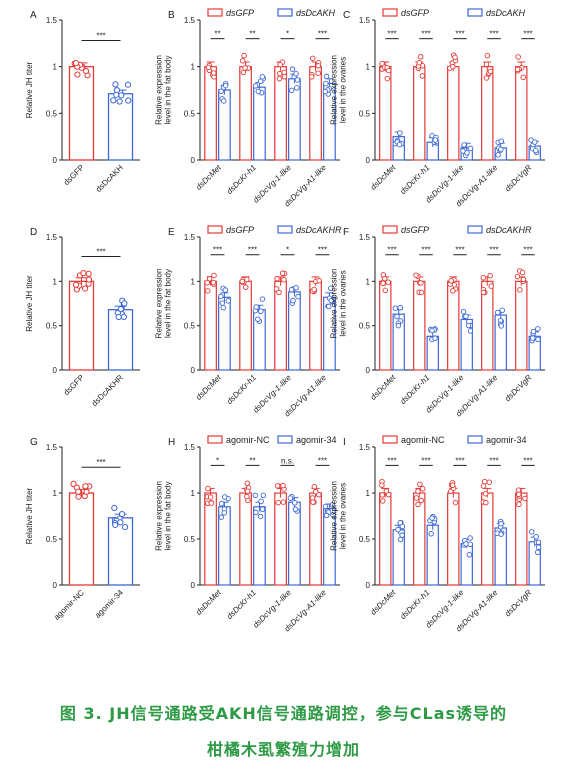 The height and width of the screenshot is (776, 567). What do you see at coordinates (171, 232) in the screenshot?
I see `panel-letter: E` at bounding box center [171, 232].